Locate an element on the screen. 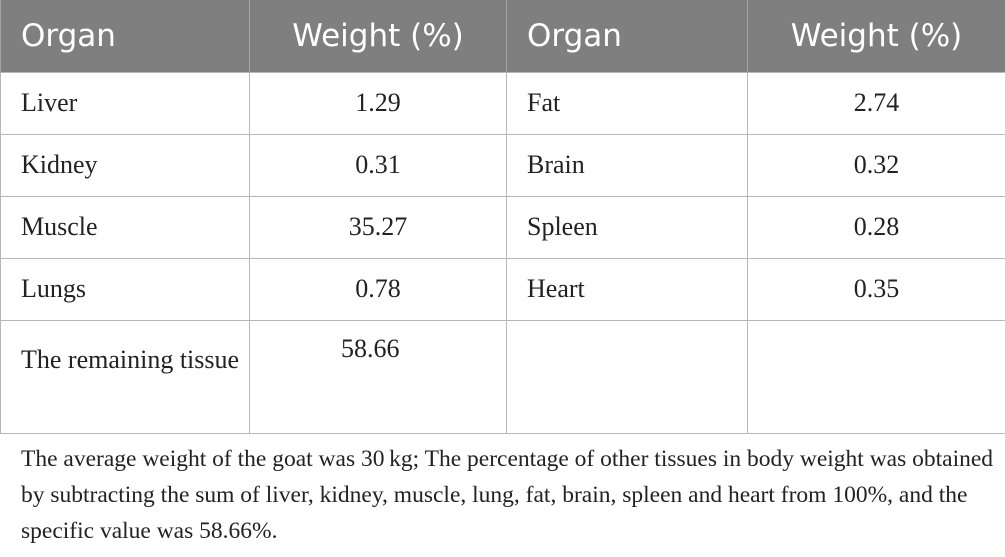  column-header-weight-1: Weight (%) is located at coordinates (378, 36).